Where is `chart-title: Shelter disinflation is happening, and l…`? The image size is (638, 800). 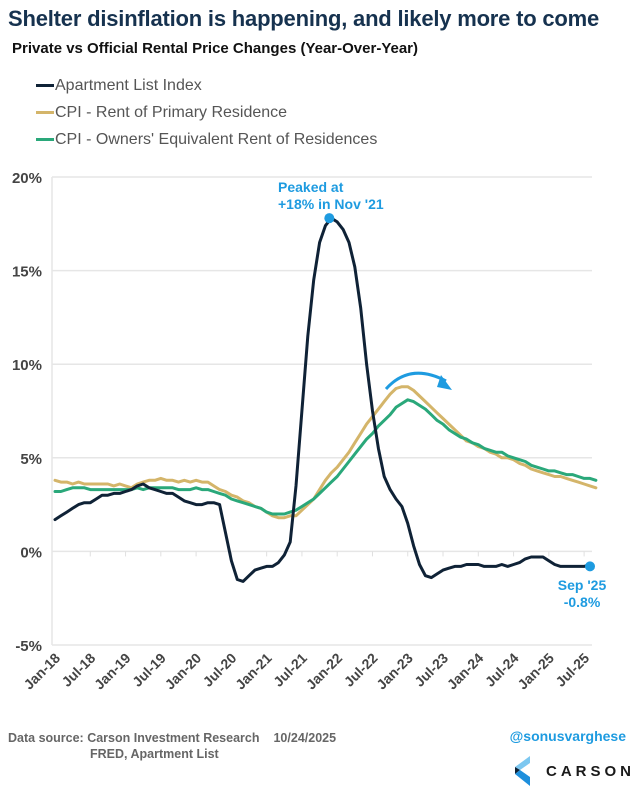 chart-title: Shelter disinflation is happening, and l… is located at coordinates (304, 18).